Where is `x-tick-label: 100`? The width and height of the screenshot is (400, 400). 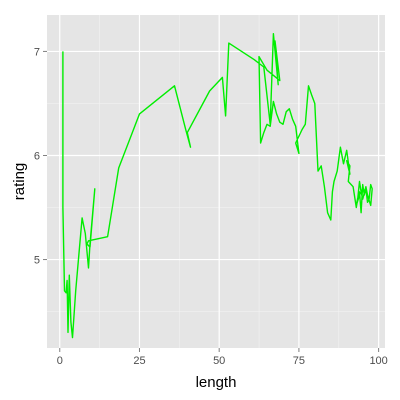
x-tick-label: 100 is located at coordinates (378, 361).